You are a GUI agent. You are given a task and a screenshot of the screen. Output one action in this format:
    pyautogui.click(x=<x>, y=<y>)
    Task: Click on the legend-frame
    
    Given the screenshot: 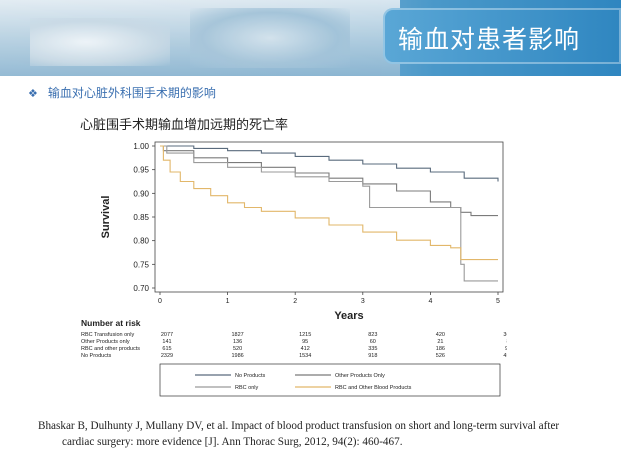 What is the action you would take?
    pyautogui.click(x=330, y=380)
    